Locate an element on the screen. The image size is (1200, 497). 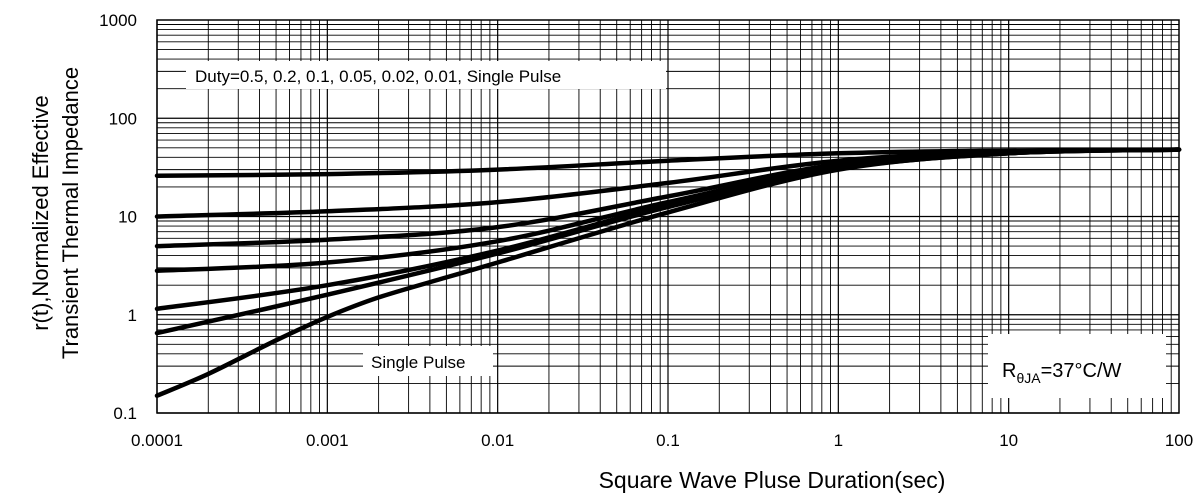
single-pulse-label: Single Pulse is located at coordinates (418, 362).